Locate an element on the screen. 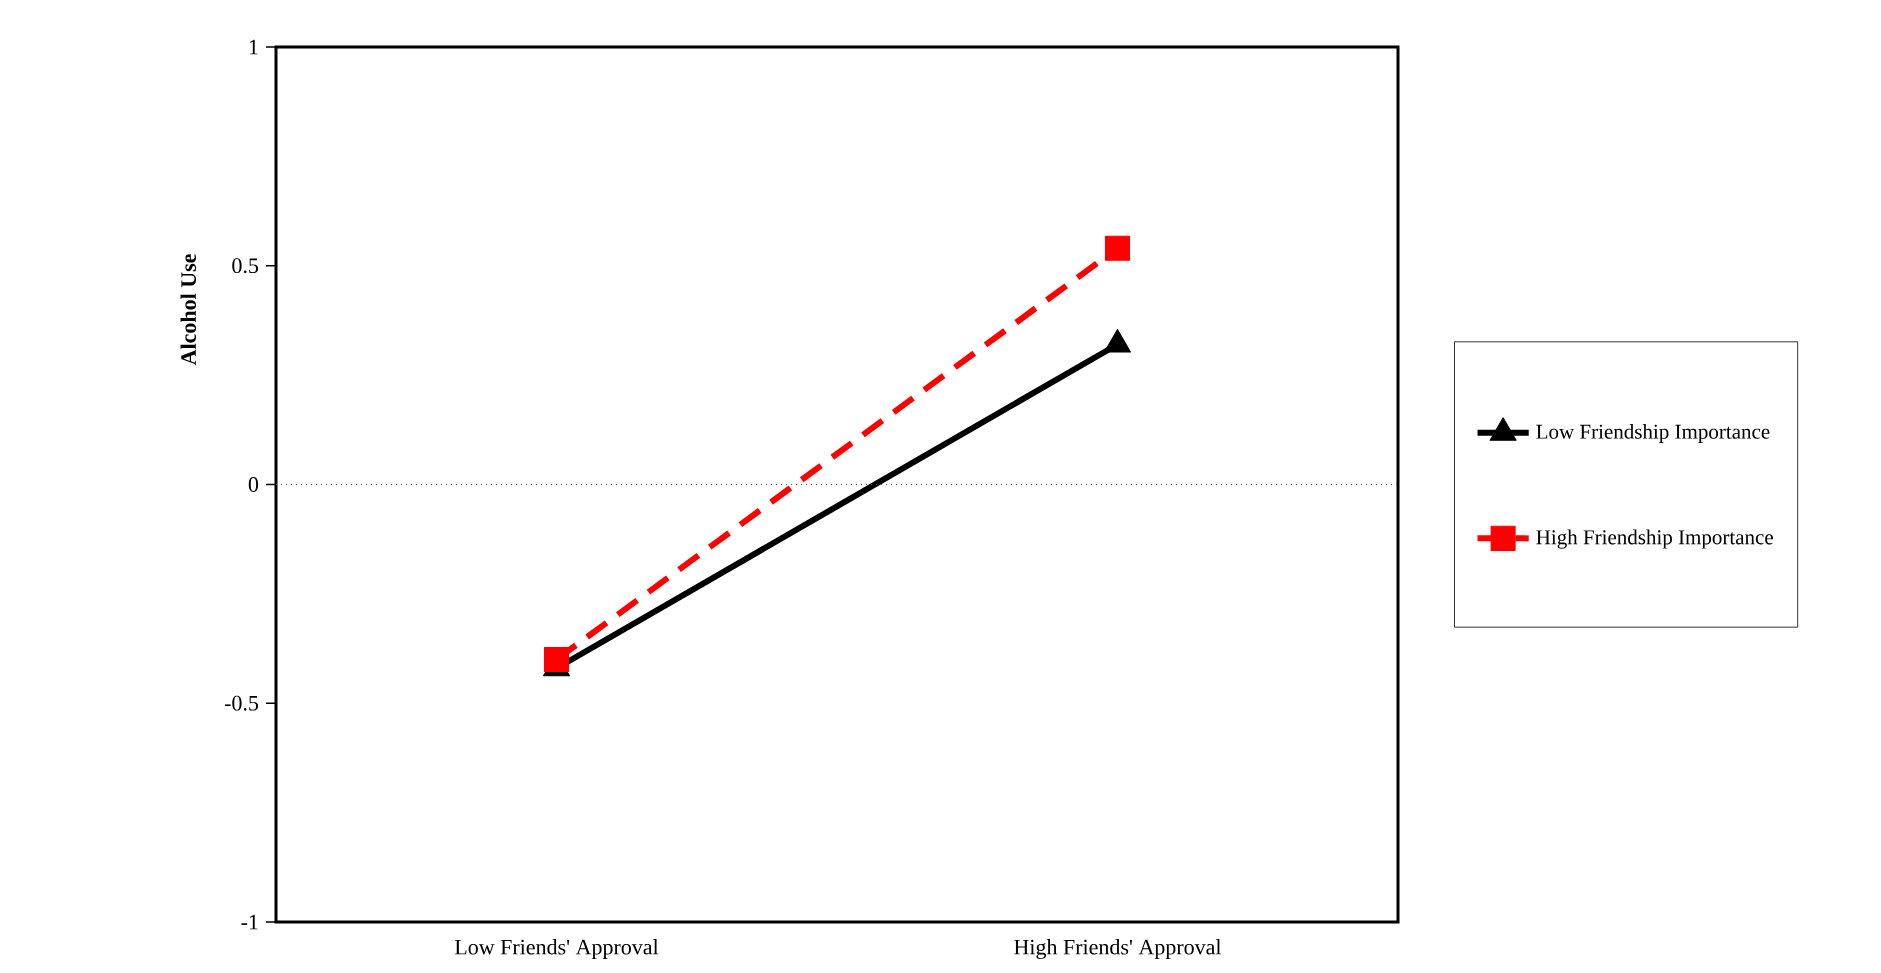  x-tick-label: Low Friends' Approval is located at coordinates (556, 949).